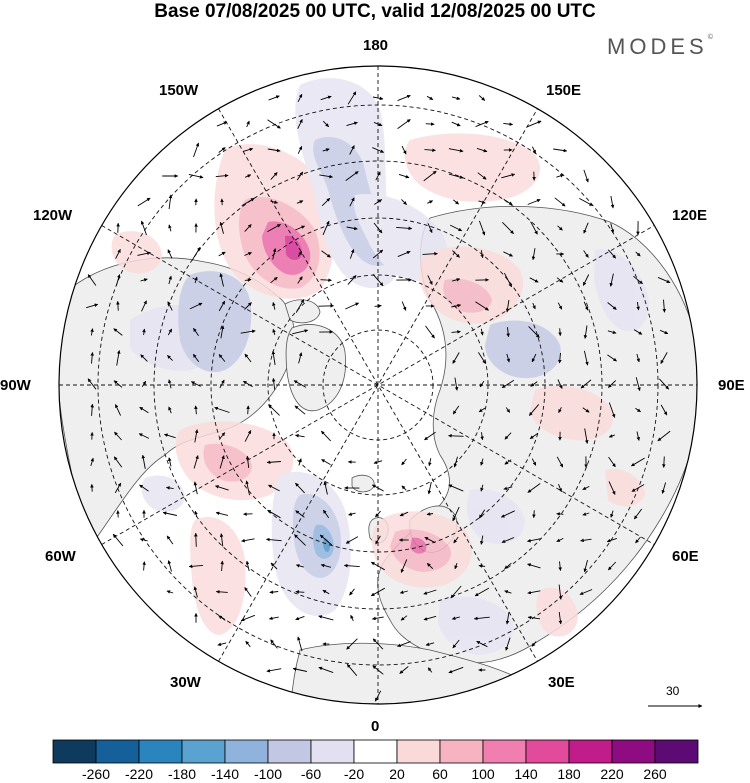 Image resolution: width=750 pixels, height=783 pixels. Describe the element at coordinates (612, 774) in the screenshot. I see `colorbar-label: 220` at that location.